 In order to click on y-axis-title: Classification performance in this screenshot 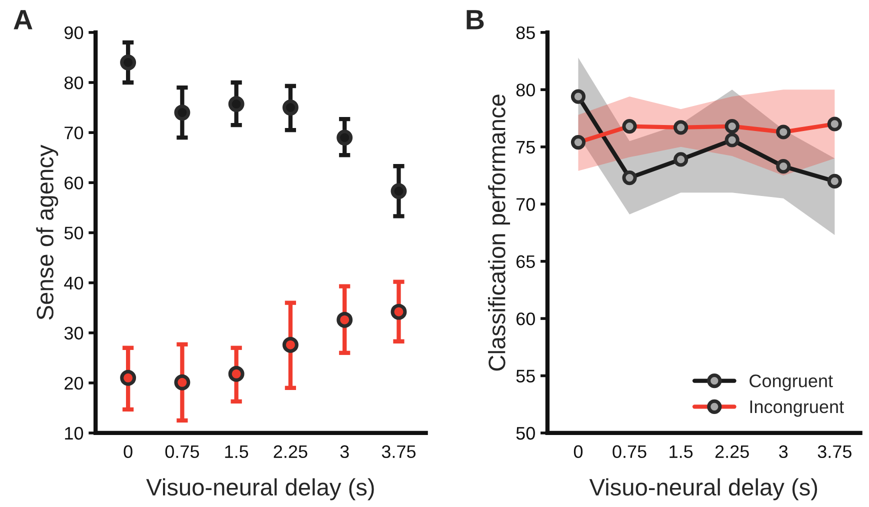, I will do `click(499, 232)`.